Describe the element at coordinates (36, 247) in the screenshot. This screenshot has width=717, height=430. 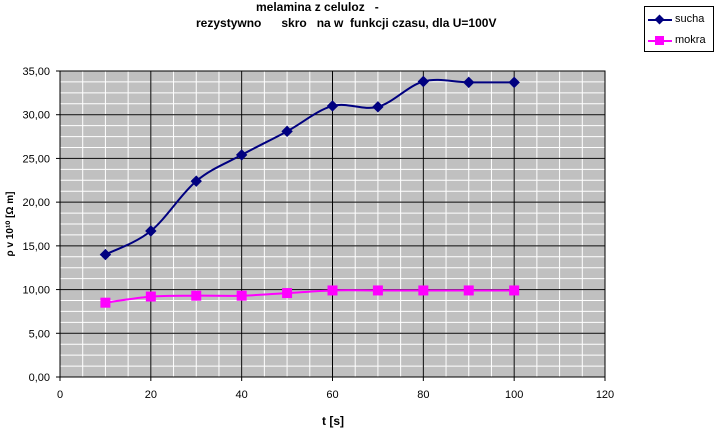
I see `y-tick-label: 15,00` at that location.